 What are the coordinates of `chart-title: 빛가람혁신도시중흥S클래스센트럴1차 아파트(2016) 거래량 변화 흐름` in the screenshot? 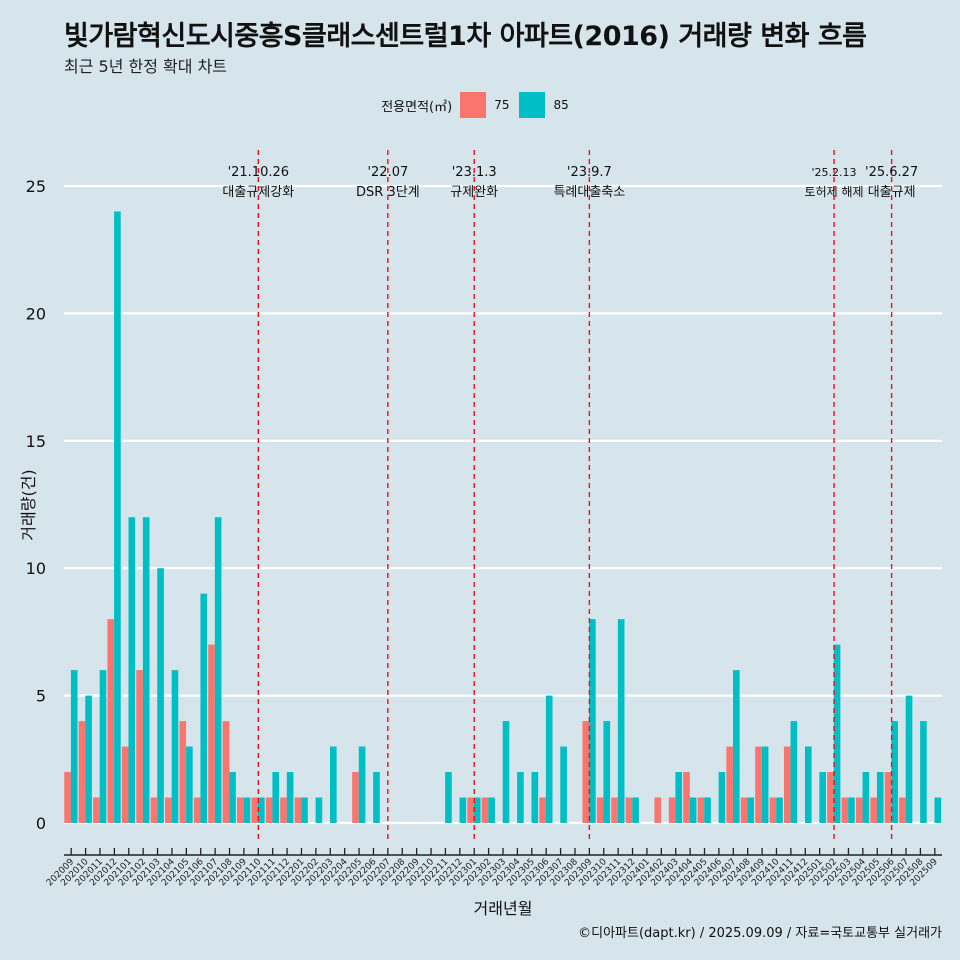 It's located at (465, 36).